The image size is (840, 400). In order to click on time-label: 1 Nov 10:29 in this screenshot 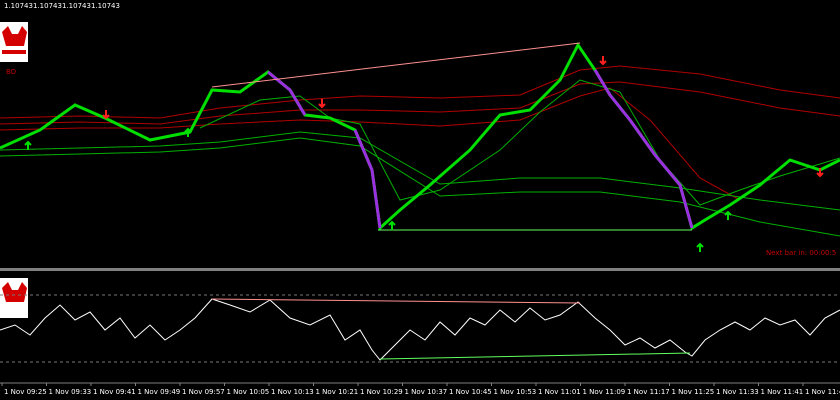, I will do `click(381, 392)`.